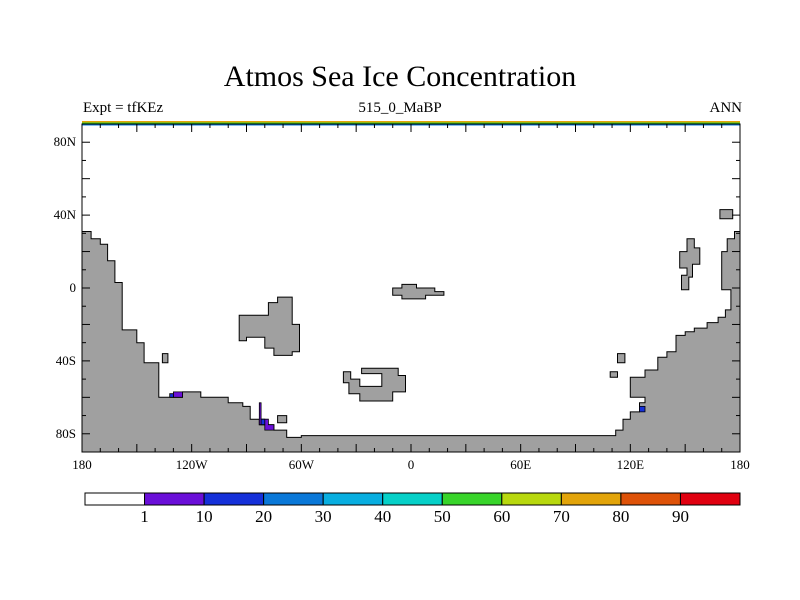  What do you see at coordinates (520, 464) in the screenshot?
I see `x-tick-label: 60E` at bounding box center [520, 464].